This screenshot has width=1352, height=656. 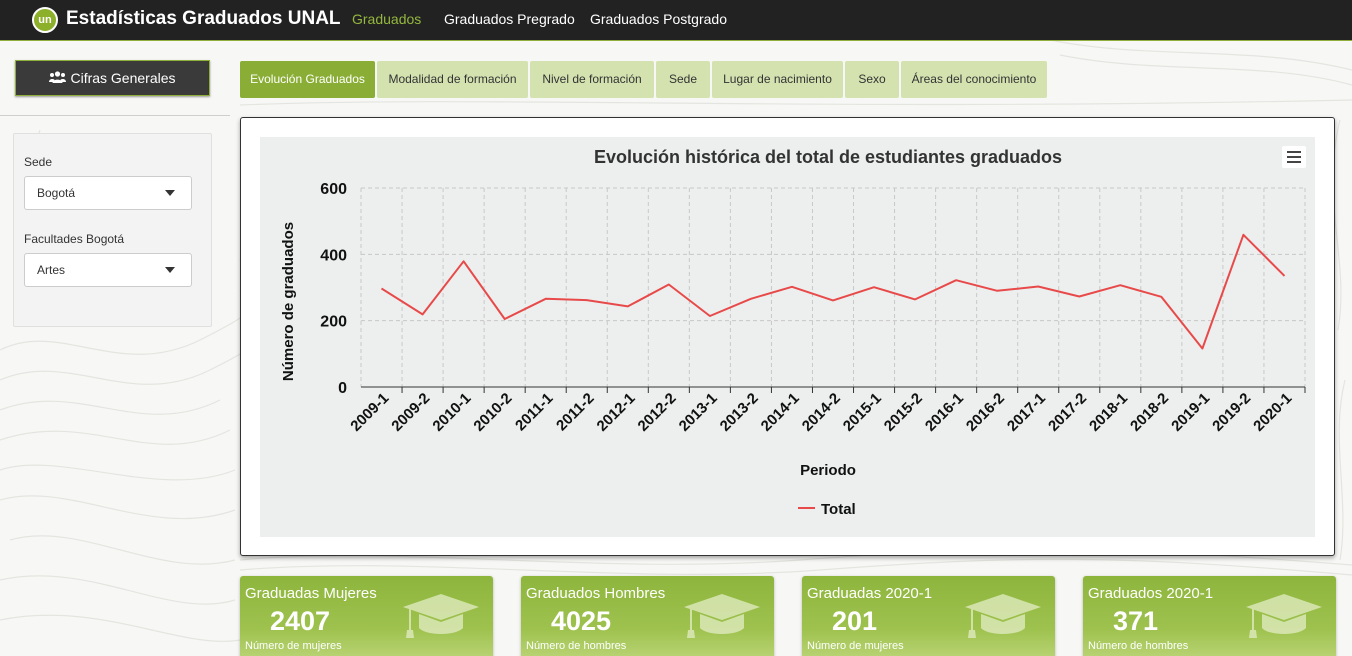 What do you see at coordinates (1294, 152) in the screenshot?
I see `hamburger-icon` at bounding box center [1294, 152].